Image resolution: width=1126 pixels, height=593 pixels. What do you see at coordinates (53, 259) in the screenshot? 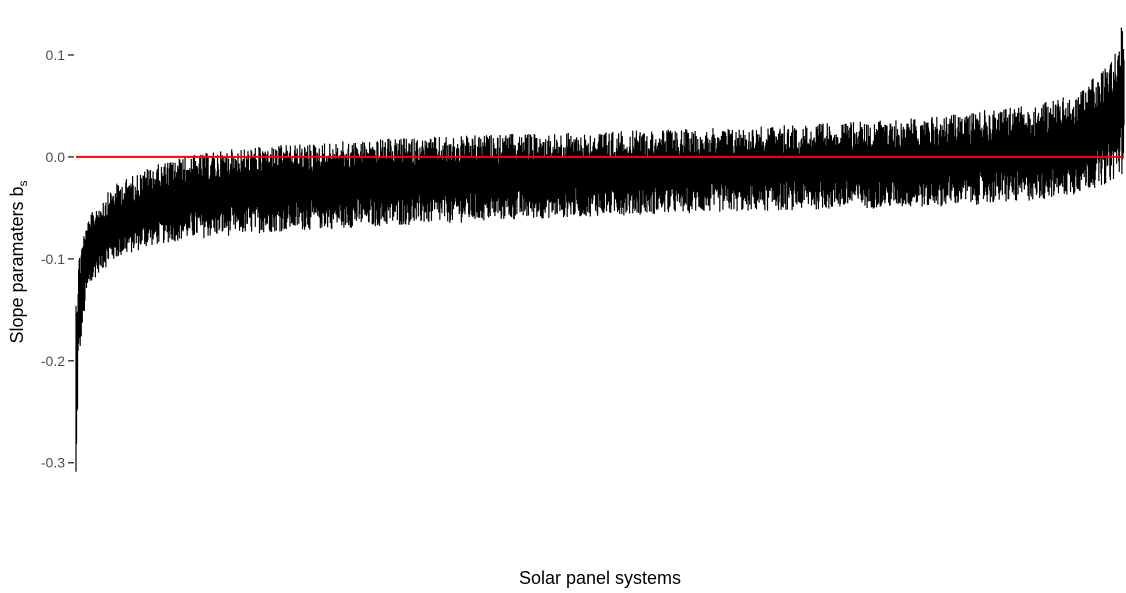
I see `y-tick-label: -0.1` at bounding box center [53, 259].